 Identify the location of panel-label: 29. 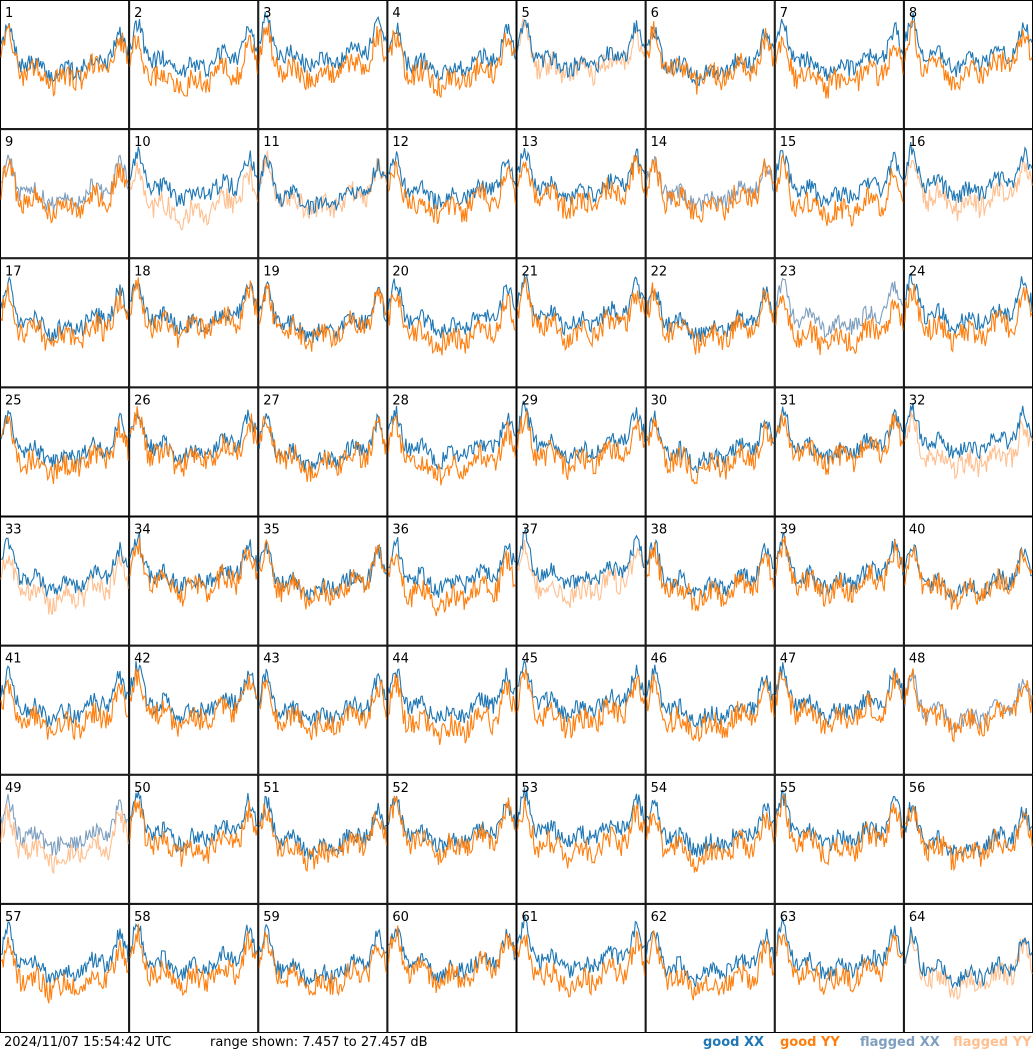
(530, 400).